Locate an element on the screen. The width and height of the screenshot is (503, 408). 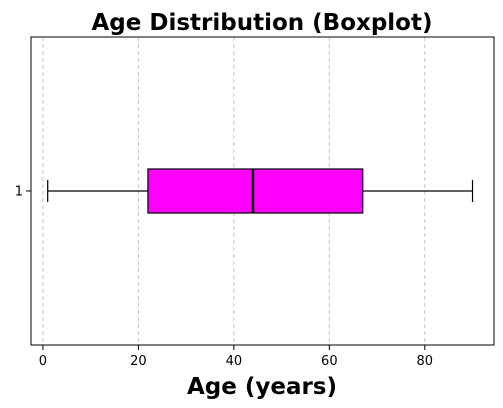
x-tick-label: 40 is located at coordinates (234, 361).